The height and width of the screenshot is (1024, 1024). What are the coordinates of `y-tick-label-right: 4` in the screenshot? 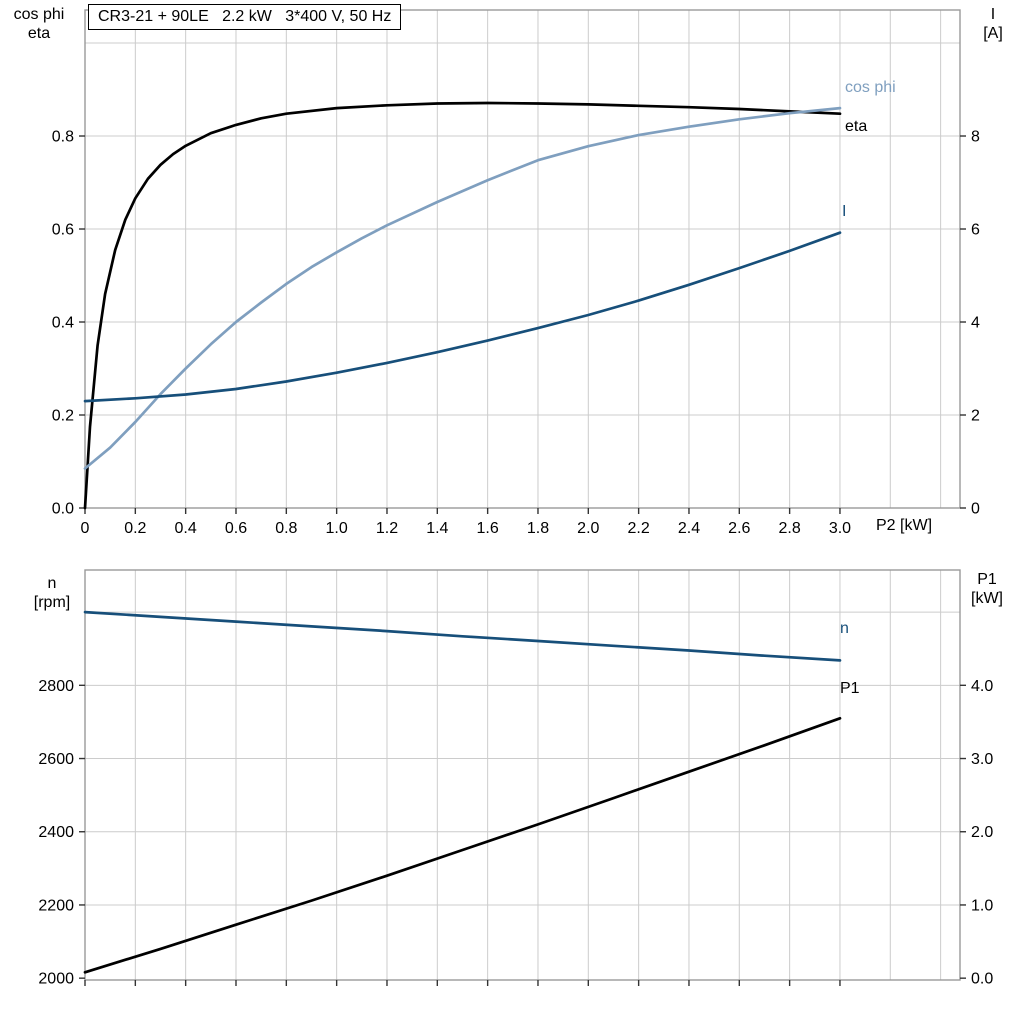 It's located at (975, 323).